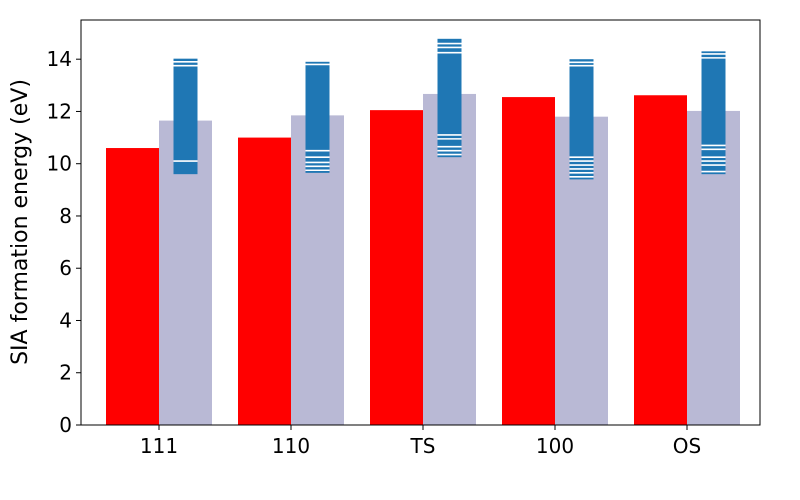  Describe the element at coordinates (20, 222) in the screenshot. I see `y-axis-label: SIA formation energy (eV)` at that location.